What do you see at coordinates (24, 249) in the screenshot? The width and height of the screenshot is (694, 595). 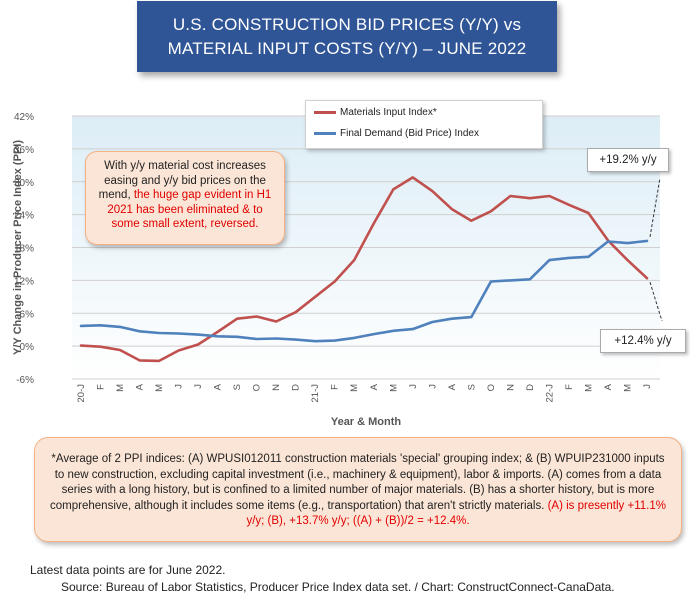 I see `y-tick-label: 18%` at bounding box center [24, 249].